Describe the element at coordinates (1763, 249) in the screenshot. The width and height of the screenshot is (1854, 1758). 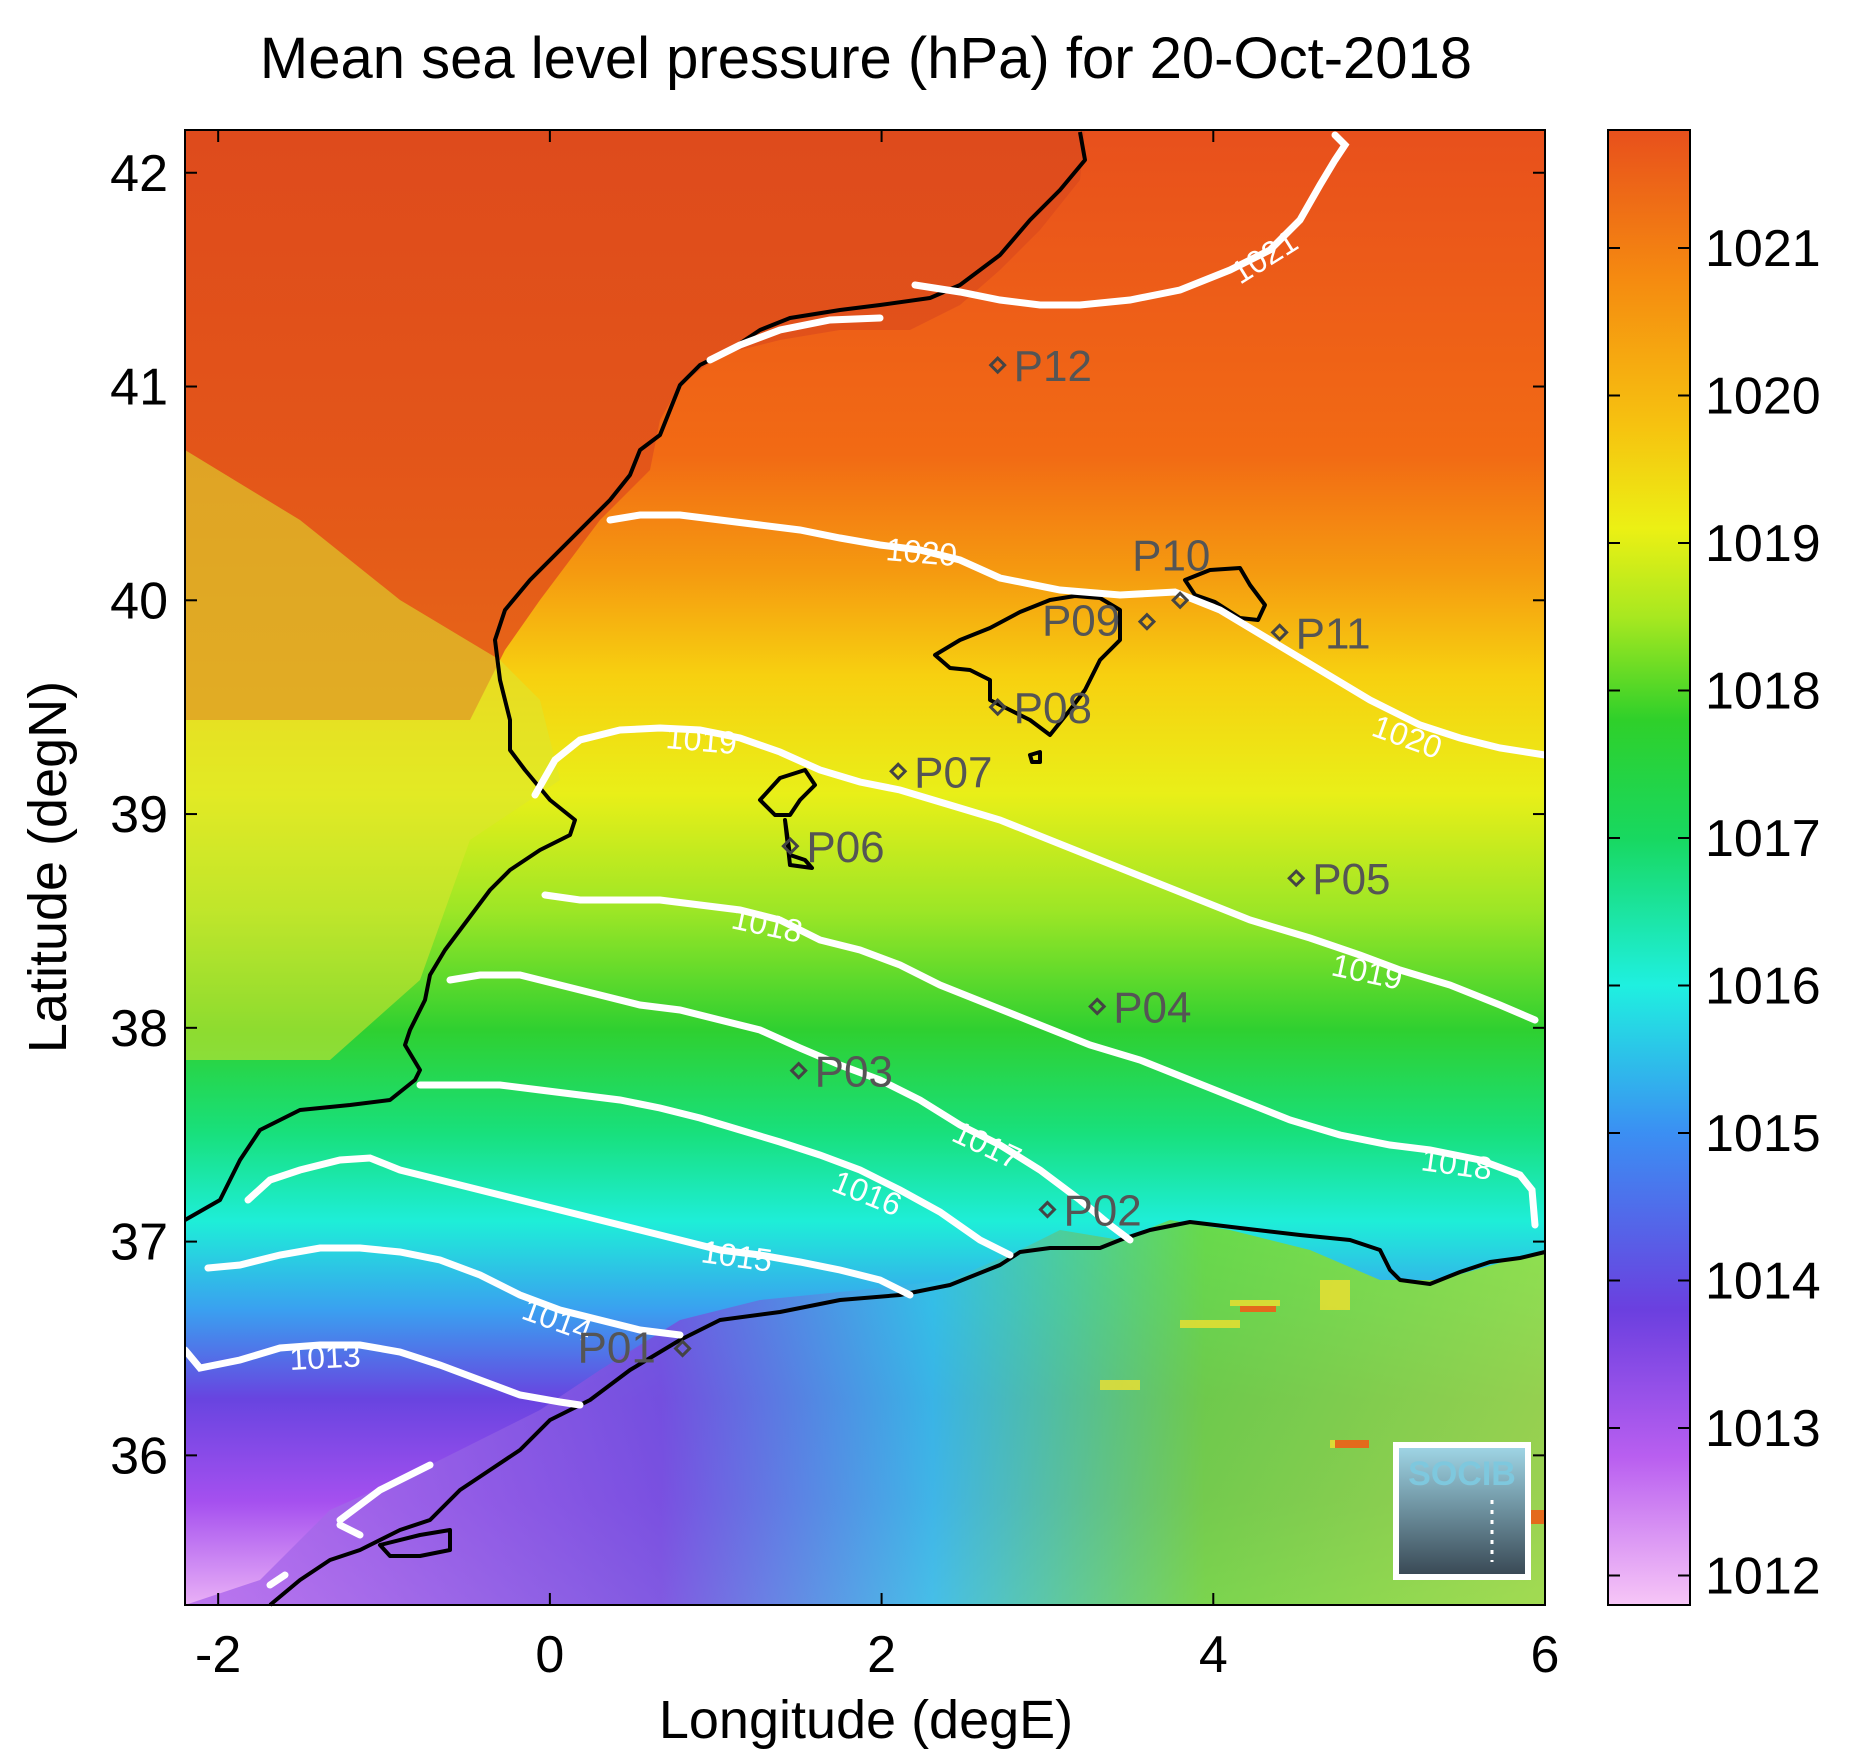
I see `colorbar-tick-label: 1021` at that location.